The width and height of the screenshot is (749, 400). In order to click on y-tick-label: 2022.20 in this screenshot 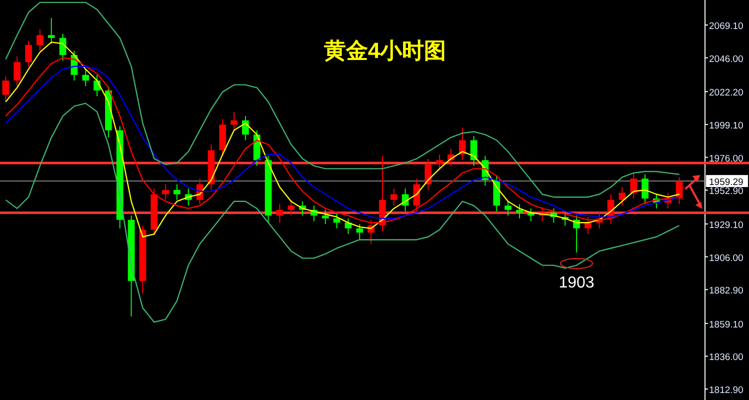, I will do `click(726, 93)`.